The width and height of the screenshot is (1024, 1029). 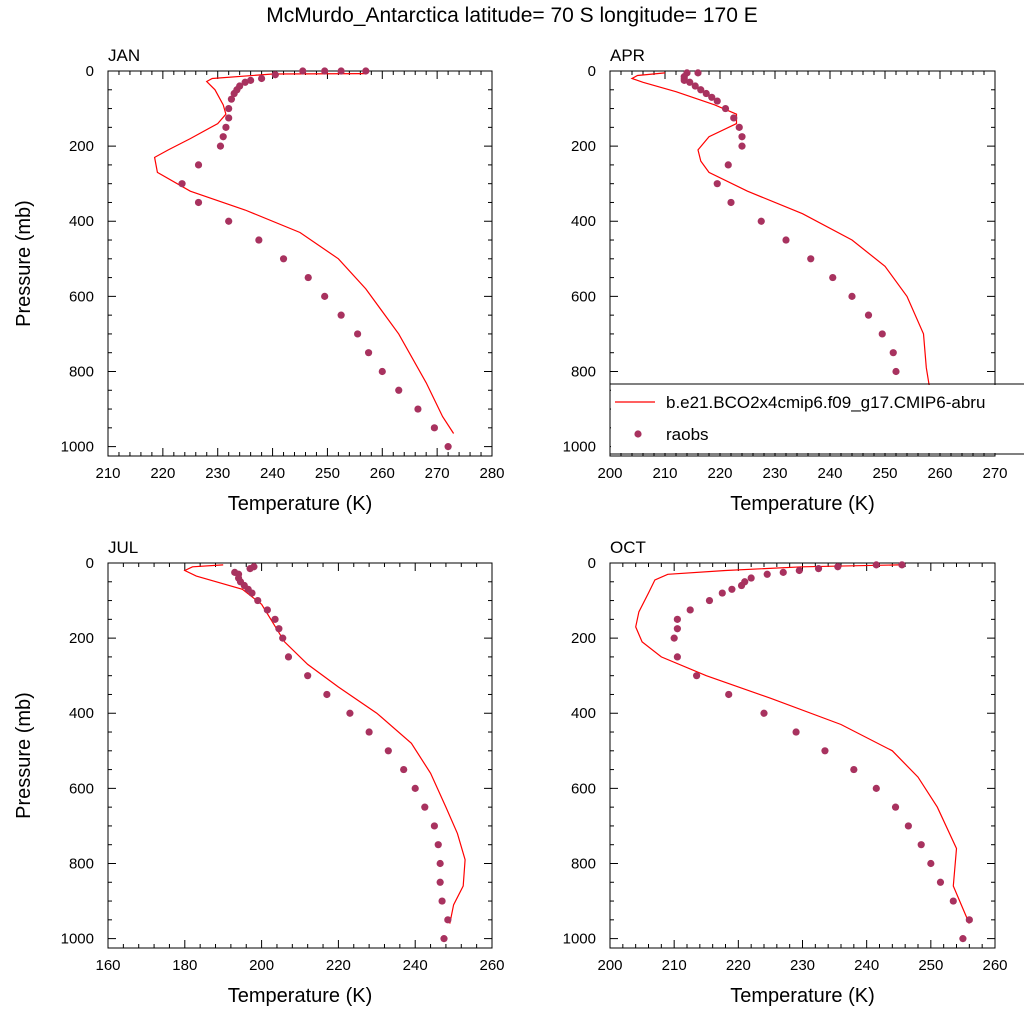 What do you see at coordinates (81, 638) in the screenshot?
I see `y-tick-label: 200` at bounding box center [81, 638].